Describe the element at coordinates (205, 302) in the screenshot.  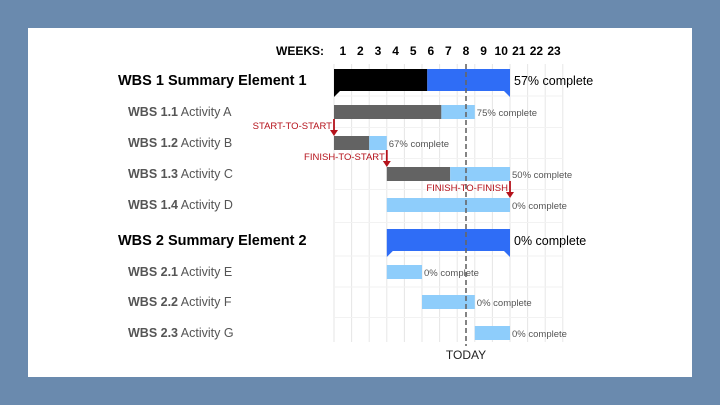
I see `row-name: Activity F` at that location.